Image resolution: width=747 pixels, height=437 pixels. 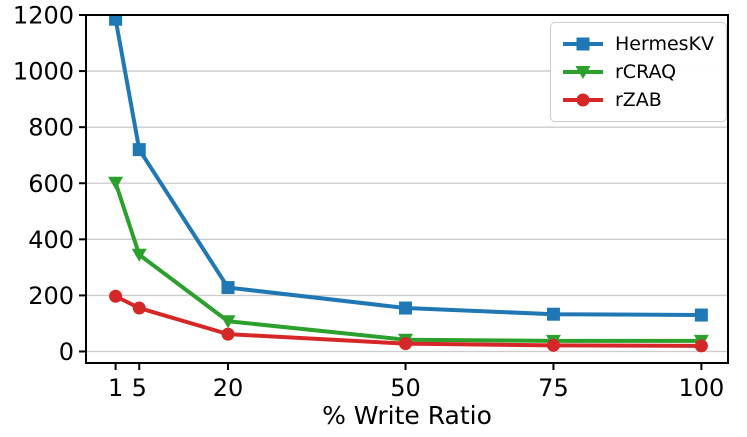 I want to click on legend-item-hermeskv: HermesKV, so click(x=637, y=44).